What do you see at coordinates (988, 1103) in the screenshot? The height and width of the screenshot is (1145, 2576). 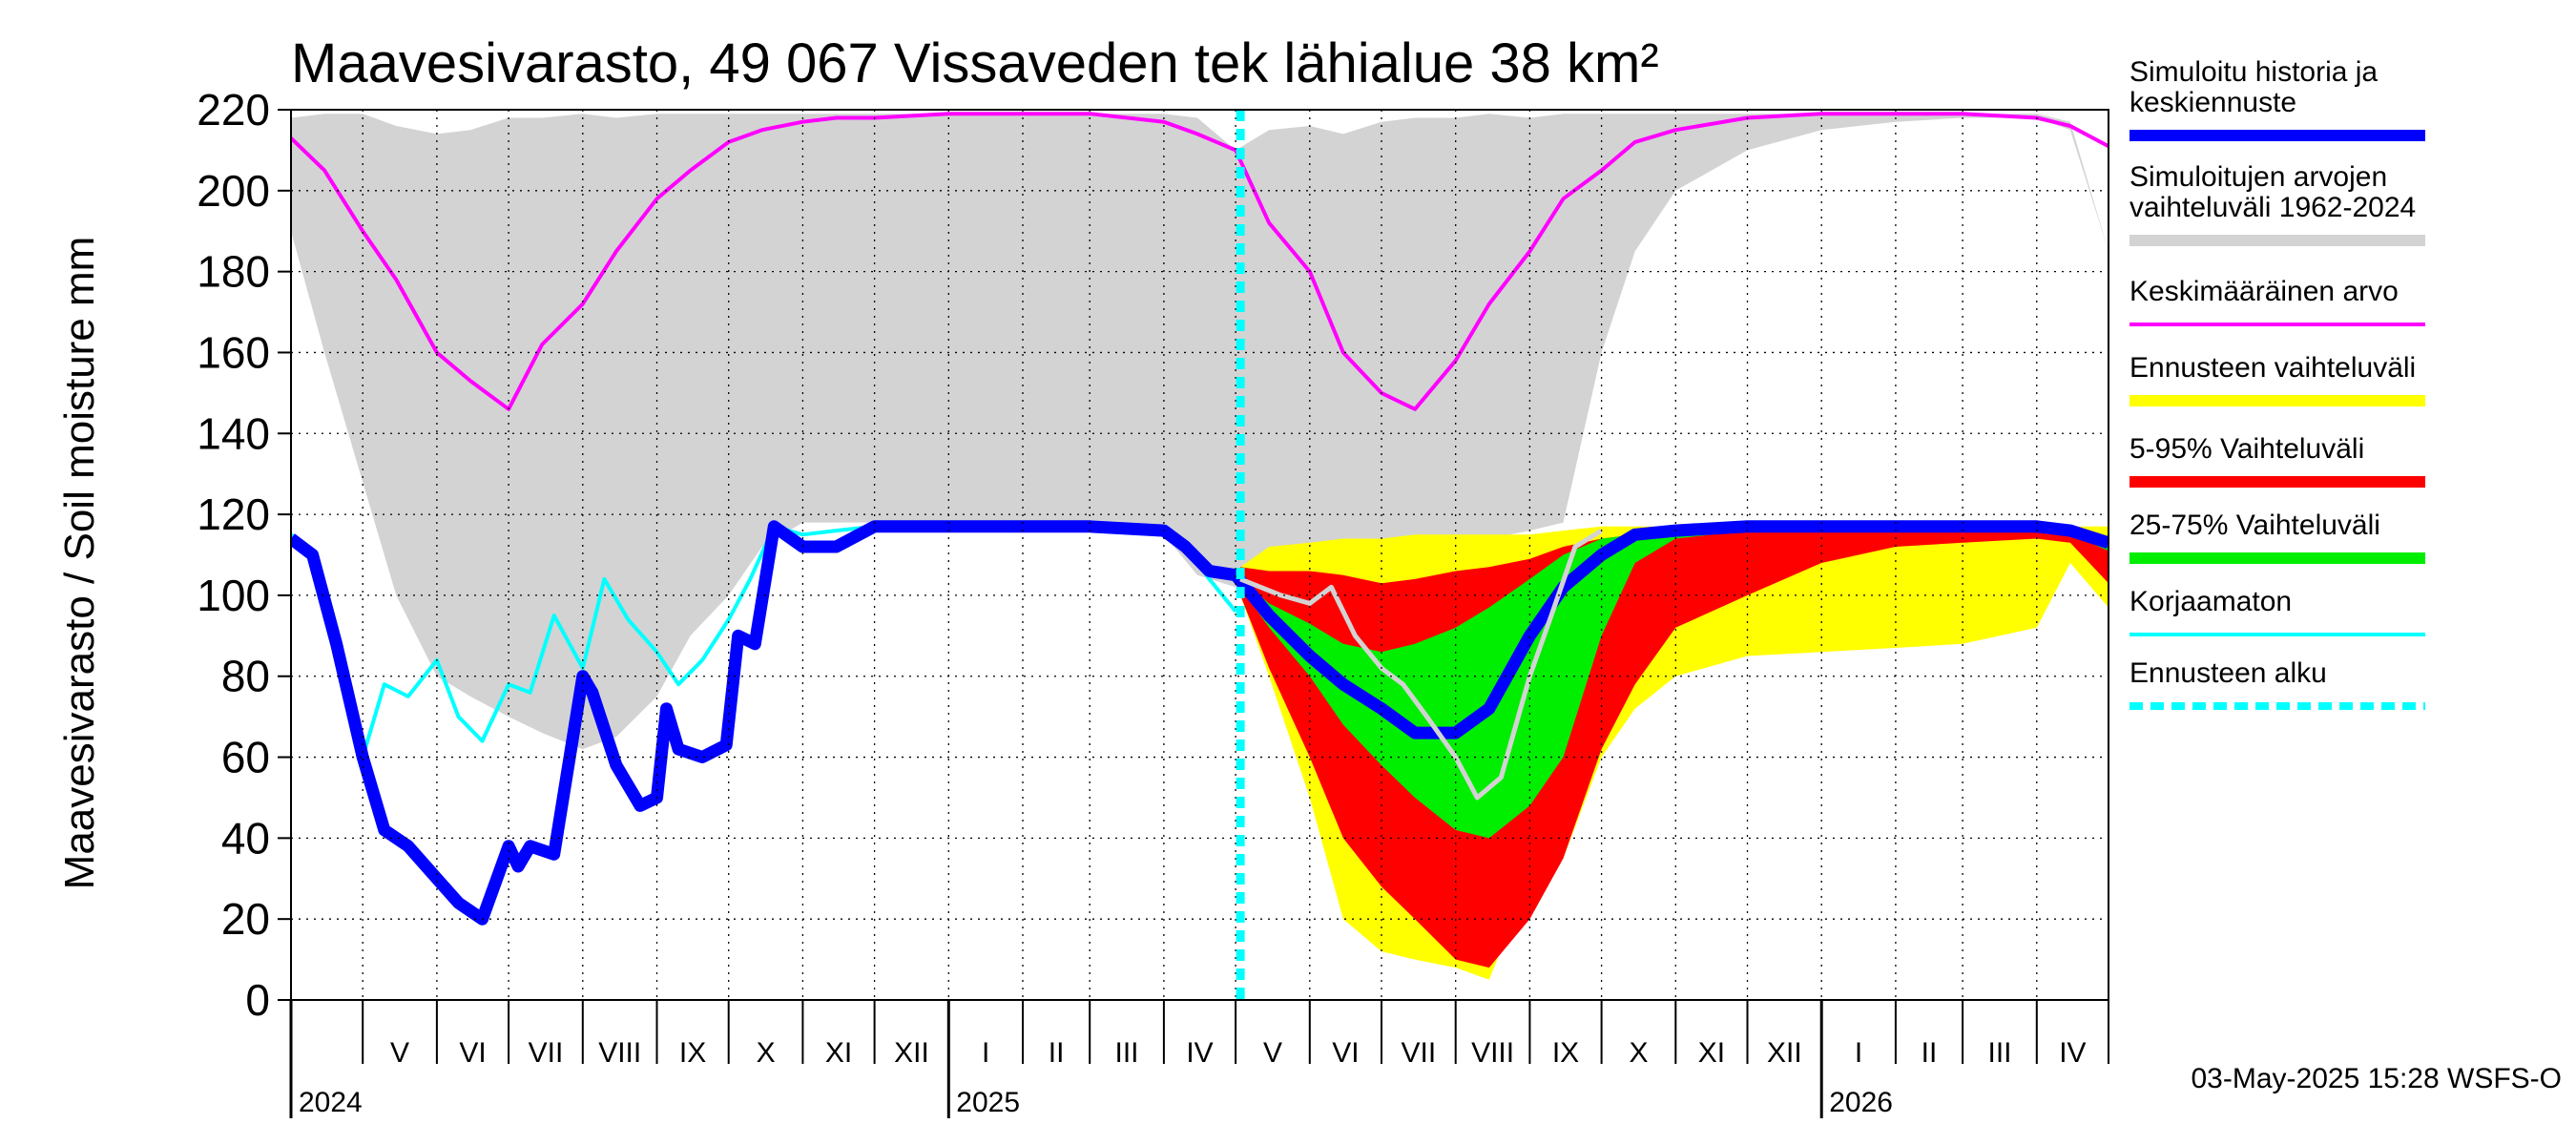 I see `year-label: 2025` at bounding box center [988, 1103].